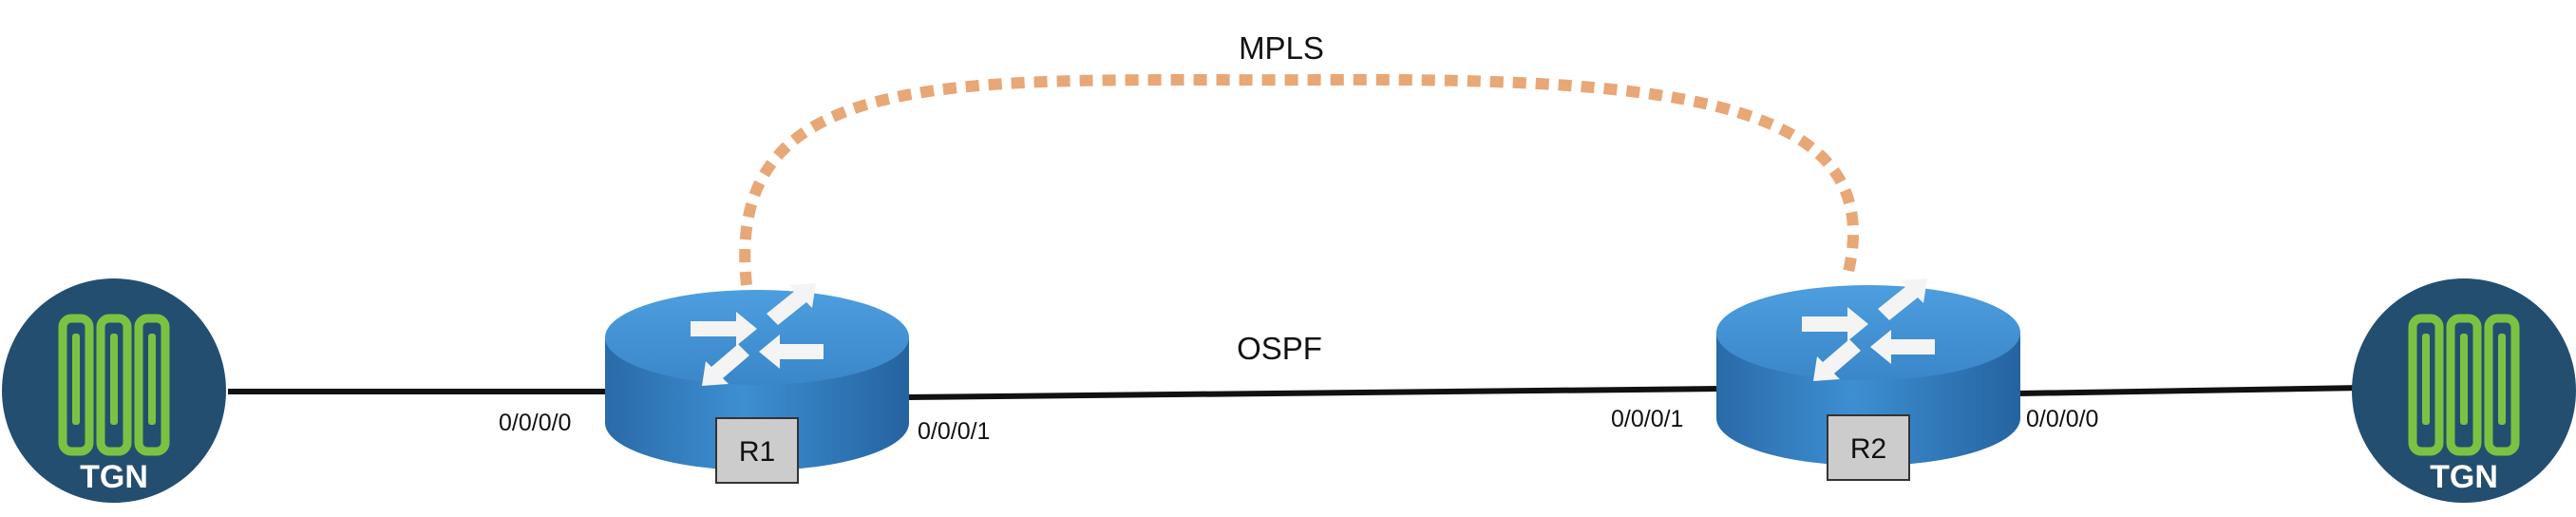 The height and width of the screenshot is (517, 2576). I want to click on r2-interface-right-label: 0/0/0/0, so click(2062, 419).